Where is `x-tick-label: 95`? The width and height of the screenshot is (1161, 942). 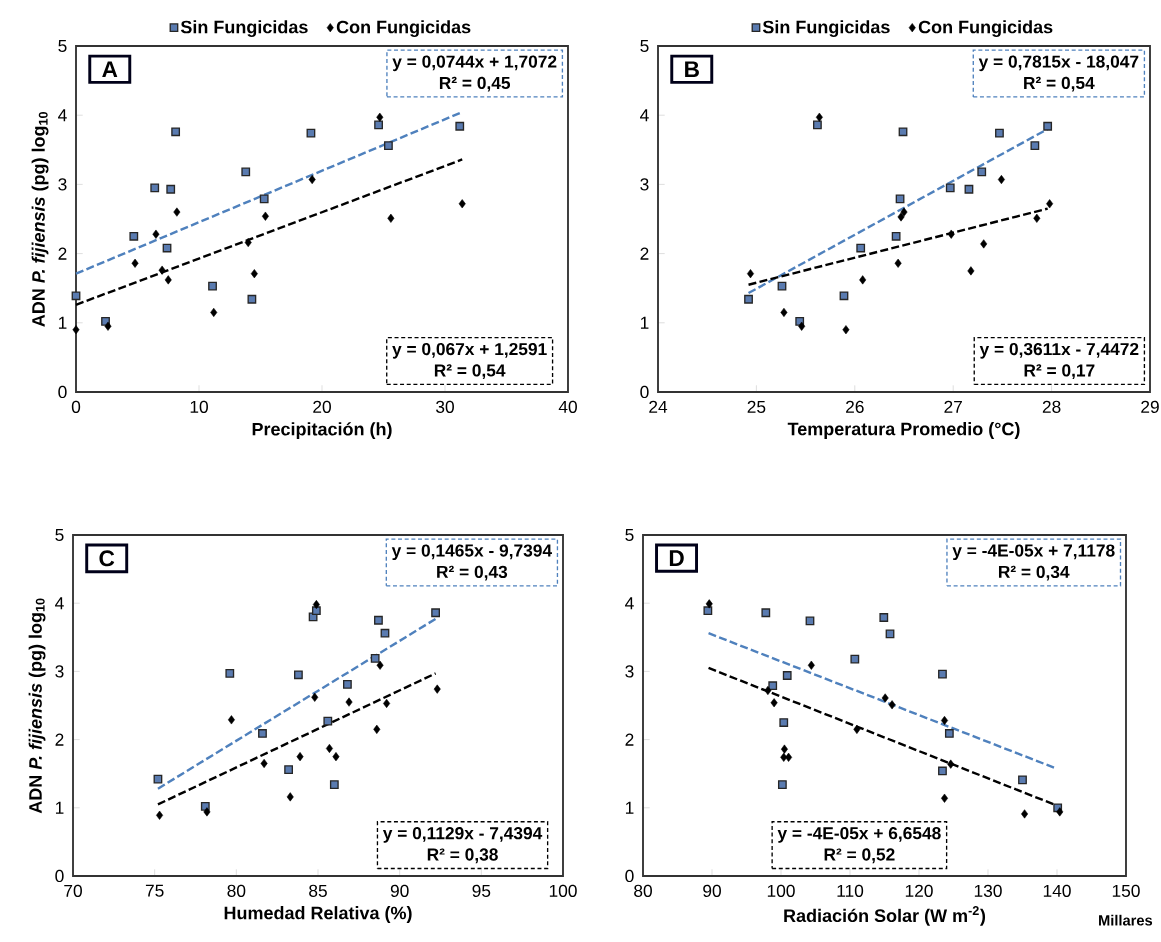
x-tick-label: 95 is located at coordinates (481, 890).